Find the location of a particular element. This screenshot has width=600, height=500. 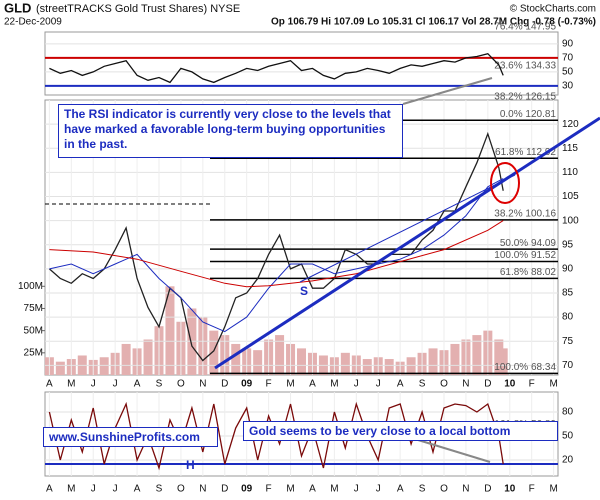

fib-label: 0.0% 120.81 is located at coordinates (528, 114).